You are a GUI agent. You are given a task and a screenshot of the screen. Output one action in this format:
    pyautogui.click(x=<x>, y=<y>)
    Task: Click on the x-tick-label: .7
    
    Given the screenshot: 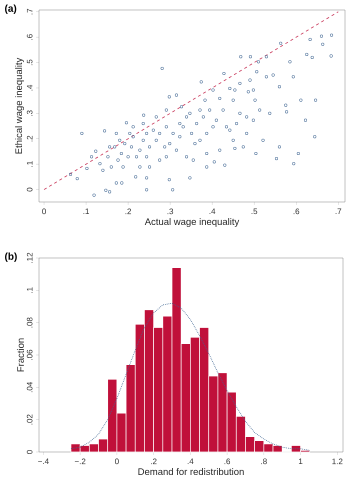 What is the action you would take?
    pyautogui.click(x=339, y=211)
    